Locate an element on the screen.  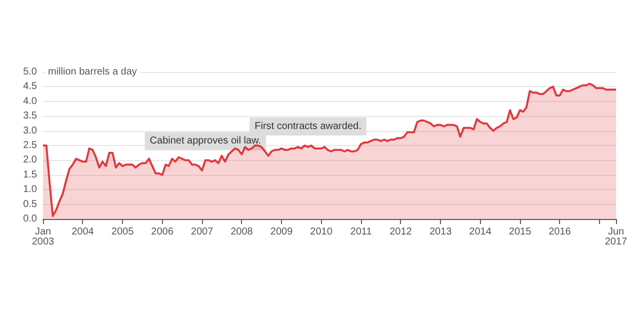
x-tick-label: 2010 is located at coordinates (321, 232).